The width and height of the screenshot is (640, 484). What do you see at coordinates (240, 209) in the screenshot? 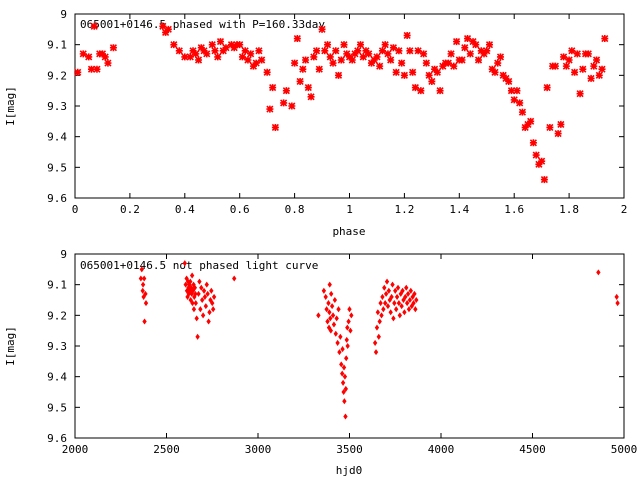
I see `phased-x-tick-label: 0.6` at bounding box center [240, 209].